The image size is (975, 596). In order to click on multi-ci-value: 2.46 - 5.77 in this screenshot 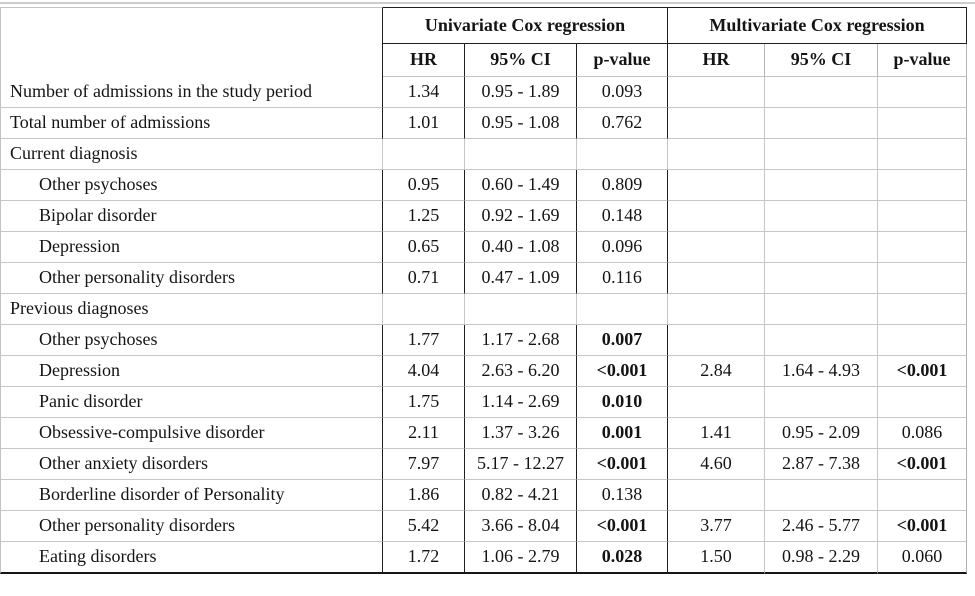, I will do `click(822, 526)`.